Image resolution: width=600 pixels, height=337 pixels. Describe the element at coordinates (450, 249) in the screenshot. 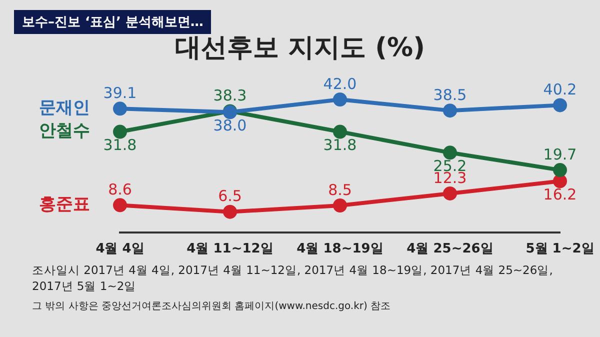

I see `x-tick-label: 4월 25~26일` at that location.